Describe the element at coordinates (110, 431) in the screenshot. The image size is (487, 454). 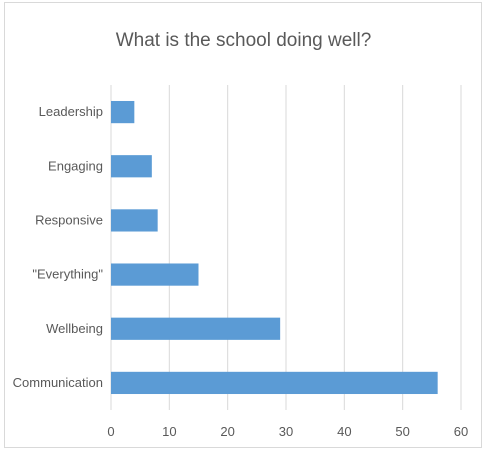
I see `x-tick-label: 0` at that location.